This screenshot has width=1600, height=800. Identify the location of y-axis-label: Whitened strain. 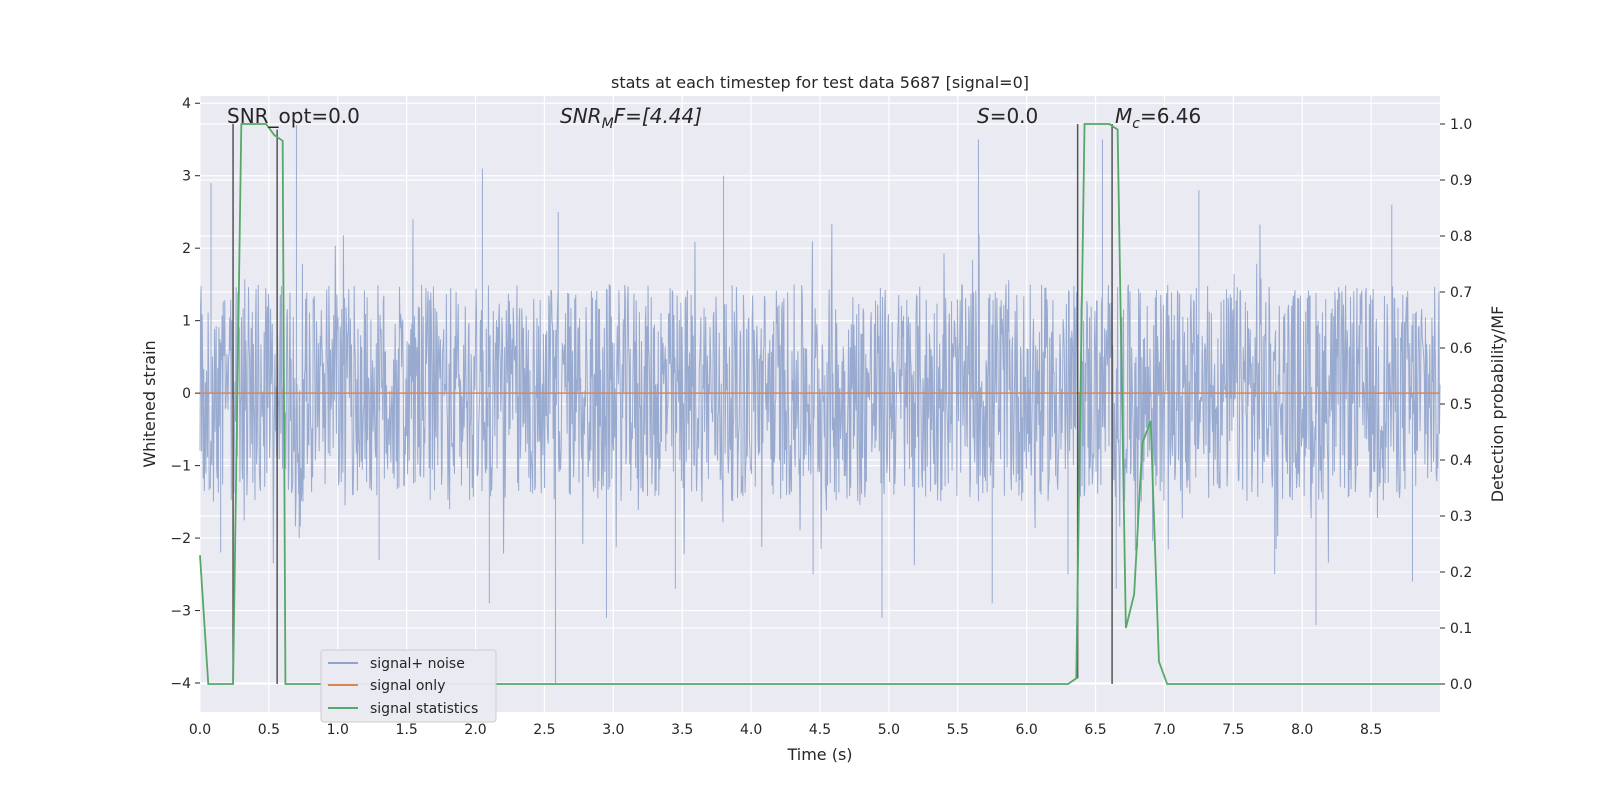
(149, 403).